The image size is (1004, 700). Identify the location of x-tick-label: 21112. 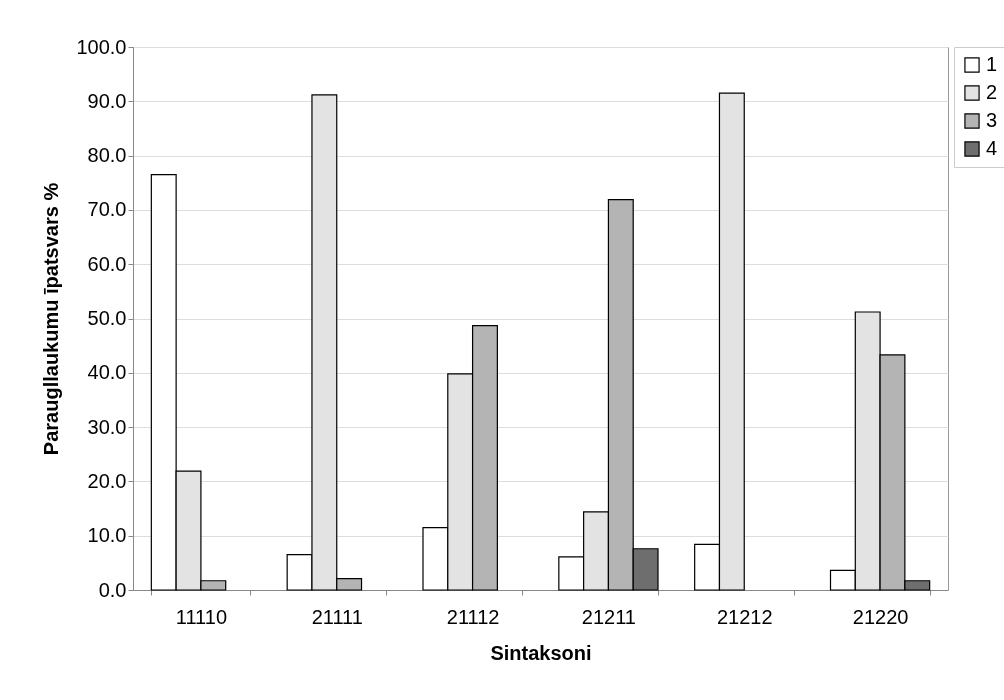
(473, 616).